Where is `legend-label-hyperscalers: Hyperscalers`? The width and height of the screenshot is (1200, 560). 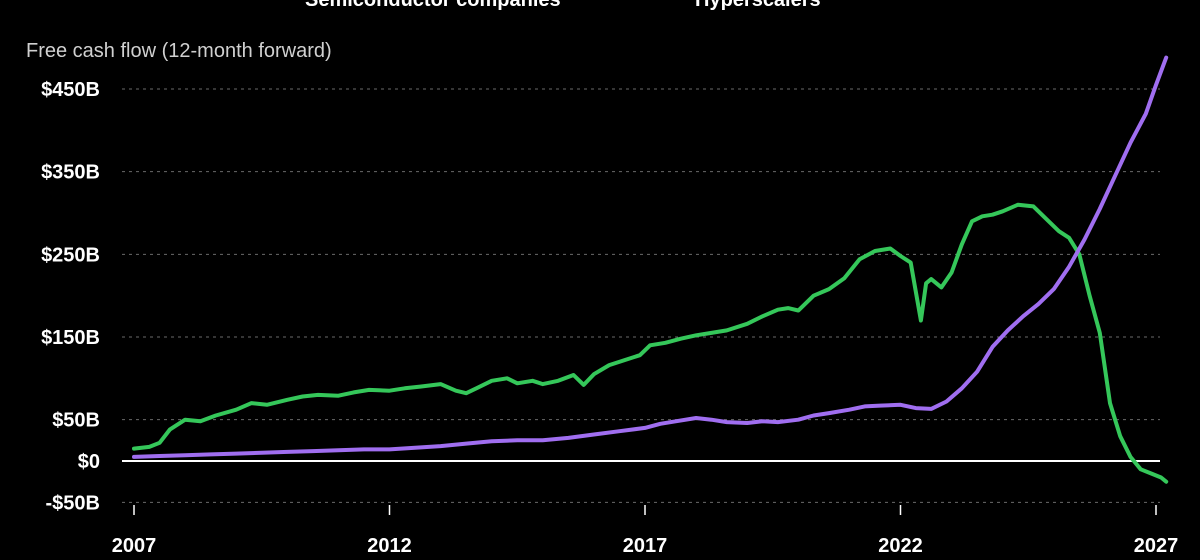 legend-label-hyperscalers: Hyperscalers is located at coordinates (758, 5).